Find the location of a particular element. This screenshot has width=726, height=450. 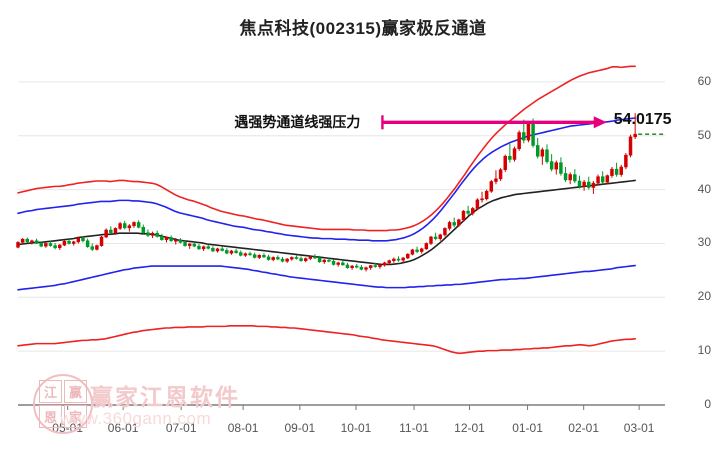

x-axis-tick-label: 11-01 is located at coordinates (414, 428).